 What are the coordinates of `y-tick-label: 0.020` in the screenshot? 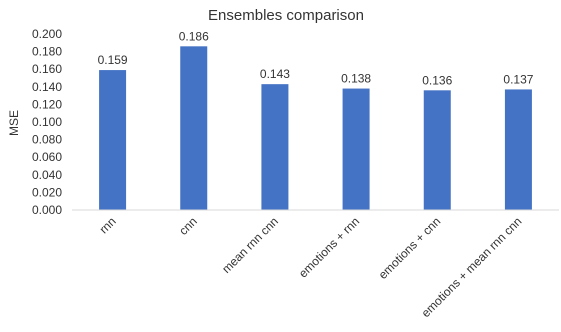 It's located at (47, 192).